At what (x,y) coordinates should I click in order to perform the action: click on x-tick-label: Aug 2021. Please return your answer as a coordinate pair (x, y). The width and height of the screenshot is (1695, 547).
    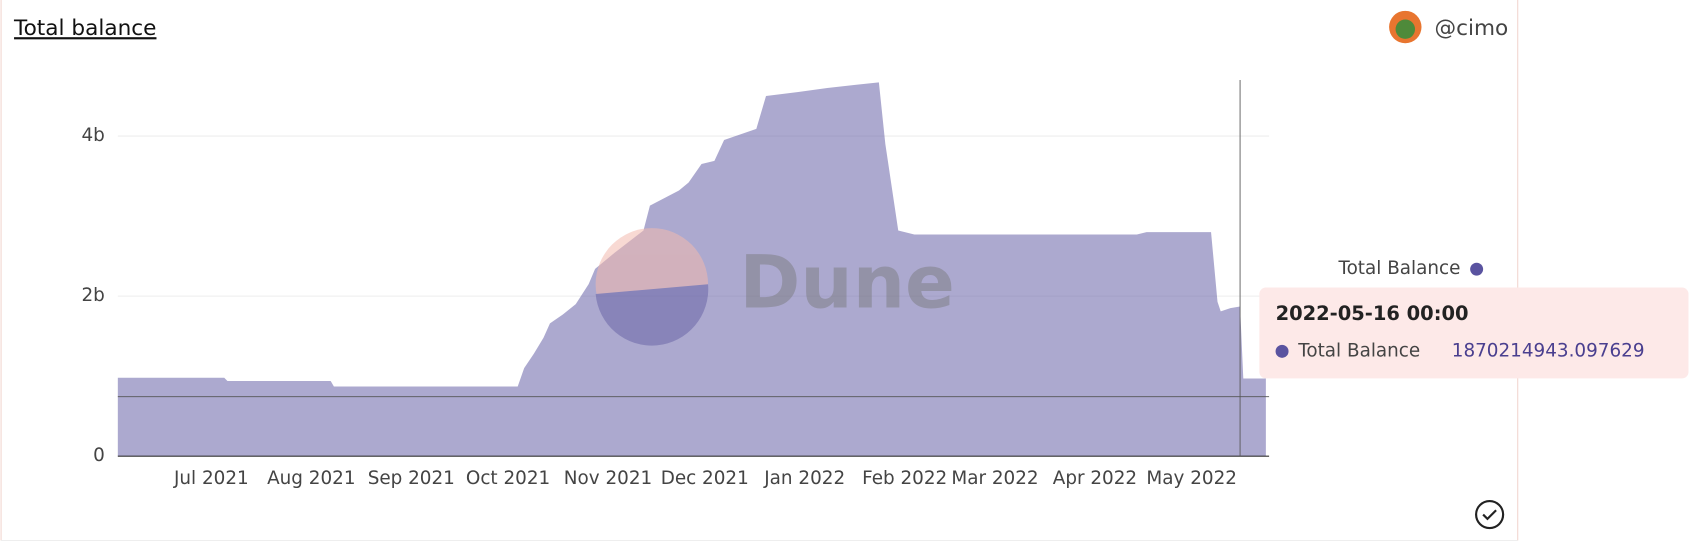
    Looking at the image, I should click on (311, 478).